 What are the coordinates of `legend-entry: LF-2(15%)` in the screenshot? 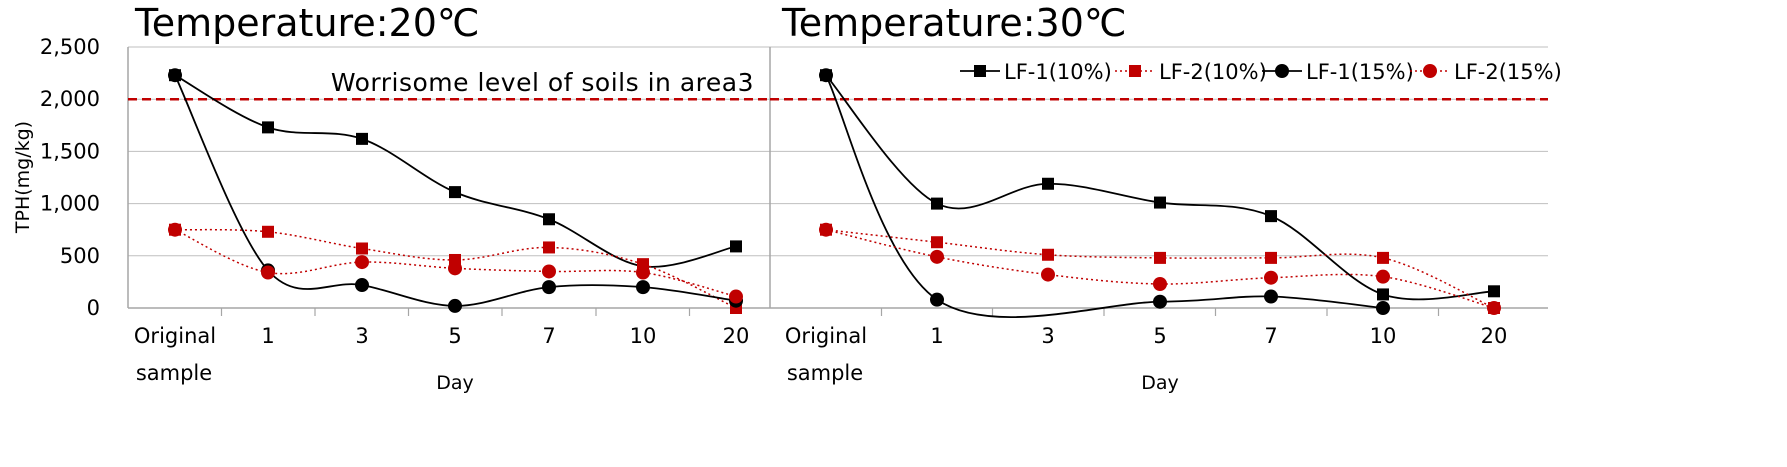 It's located at (1486, 72).